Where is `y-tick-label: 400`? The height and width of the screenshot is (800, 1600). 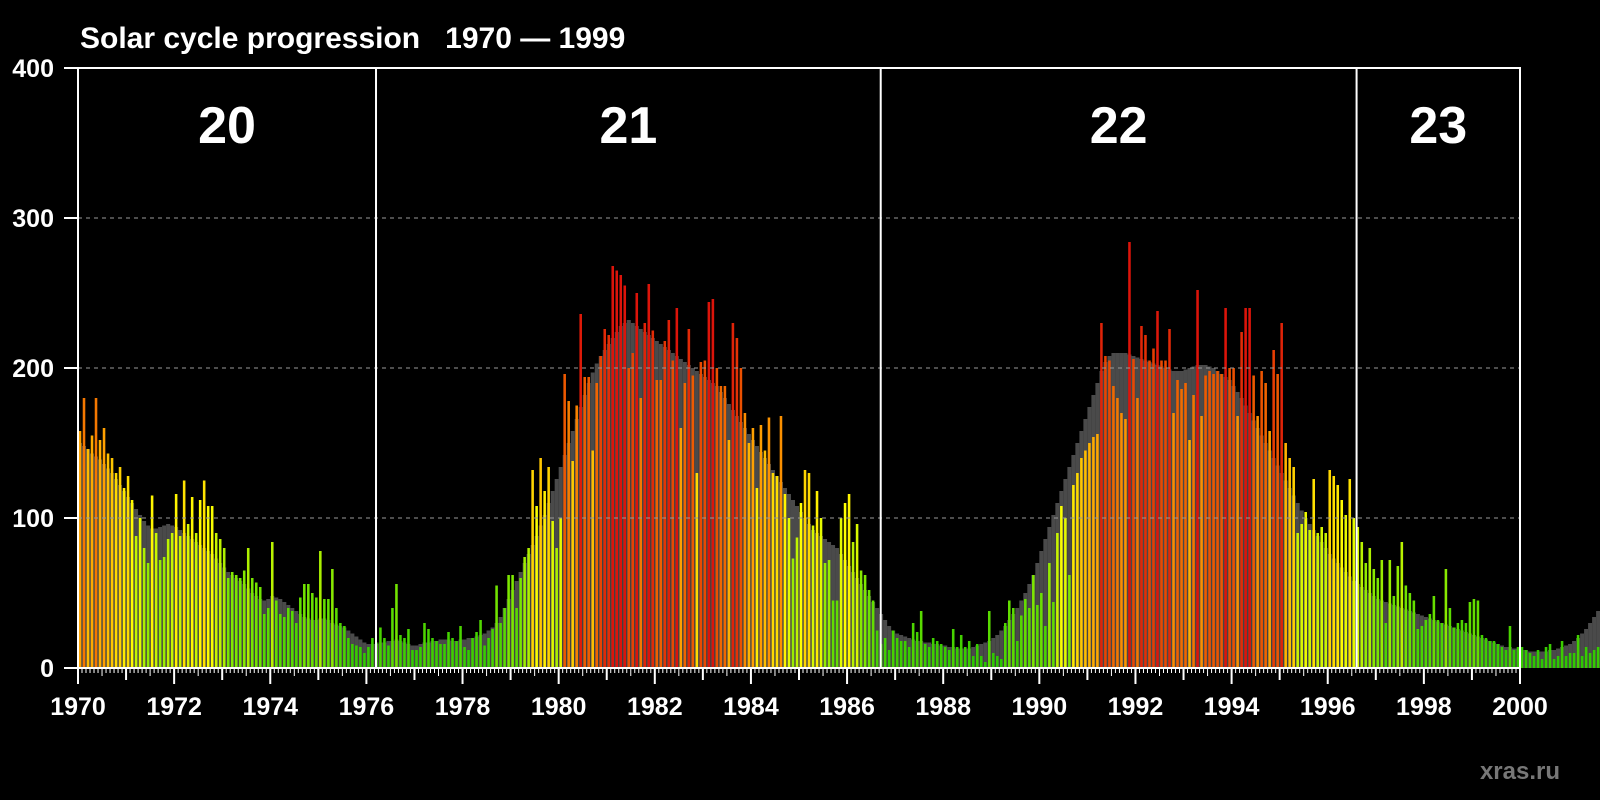 y-tick-label: 400 is located at coordinates (33, 69).